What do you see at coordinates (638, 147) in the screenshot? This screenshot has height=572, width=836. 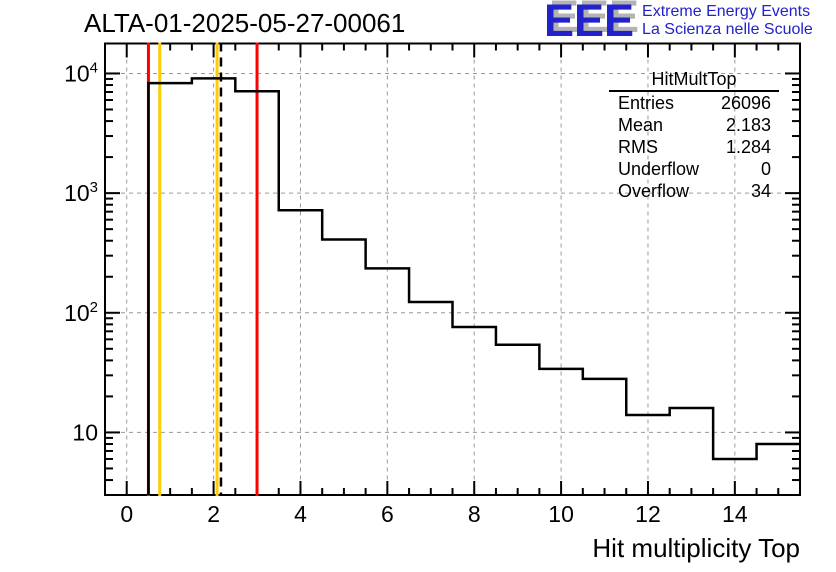 I see `stats-label: RMS` at bounding box center [638, 147].